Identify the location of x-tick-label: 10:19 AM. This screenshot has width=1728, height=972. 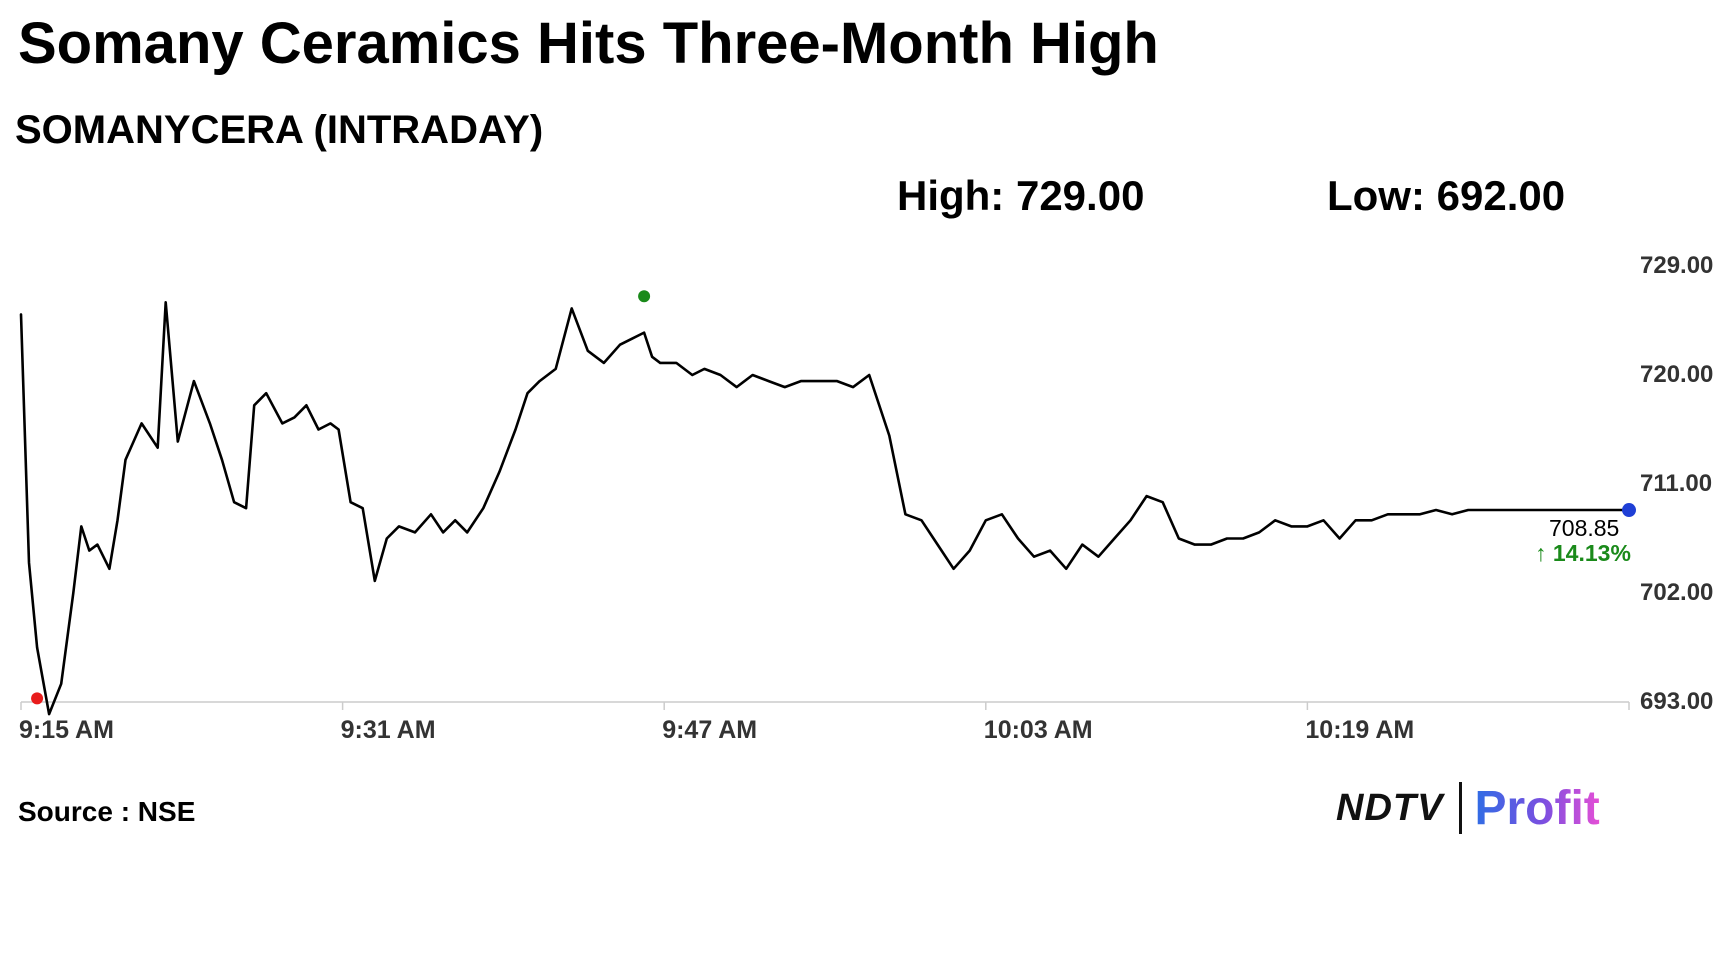
(1359, 730).